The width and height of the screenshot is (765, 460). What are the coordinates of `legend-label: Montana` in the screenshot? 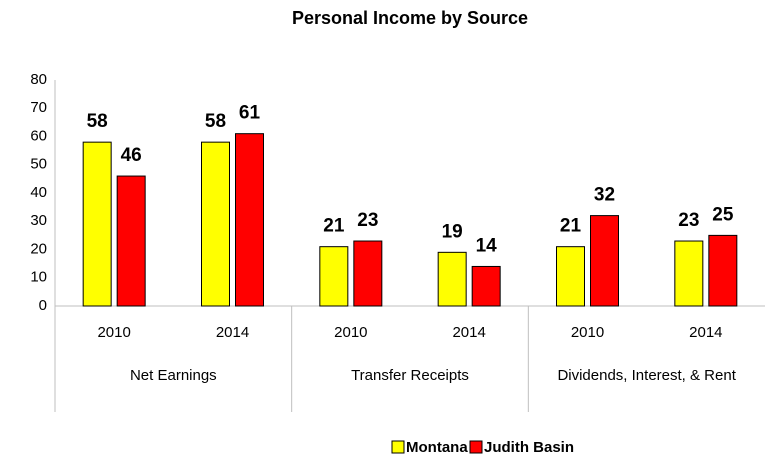 It's located at (437, 447).